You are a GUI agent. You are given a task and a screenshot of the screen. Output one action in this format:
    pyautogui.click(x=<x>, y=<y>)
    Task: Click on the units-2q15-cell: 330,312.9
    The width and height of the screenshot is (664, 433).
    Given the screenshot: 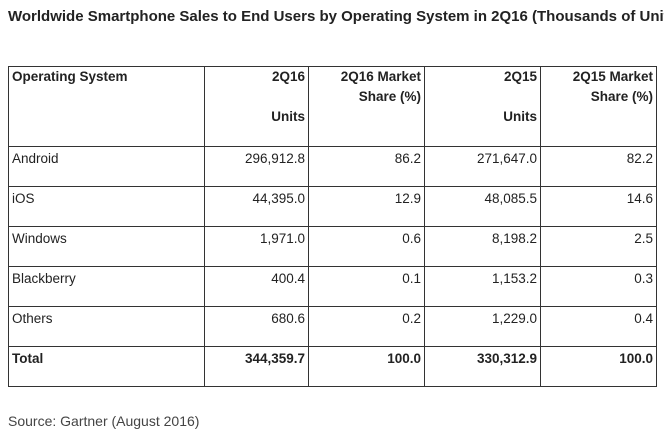 What is the action you would take?
    pyautogui.click(x=482, y=366)
    